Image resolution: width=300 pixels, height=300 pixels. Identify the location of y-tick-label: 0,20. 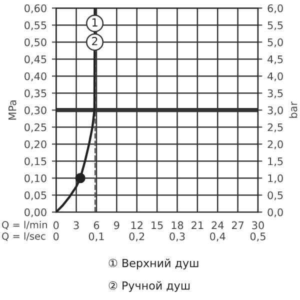
(35, 145).